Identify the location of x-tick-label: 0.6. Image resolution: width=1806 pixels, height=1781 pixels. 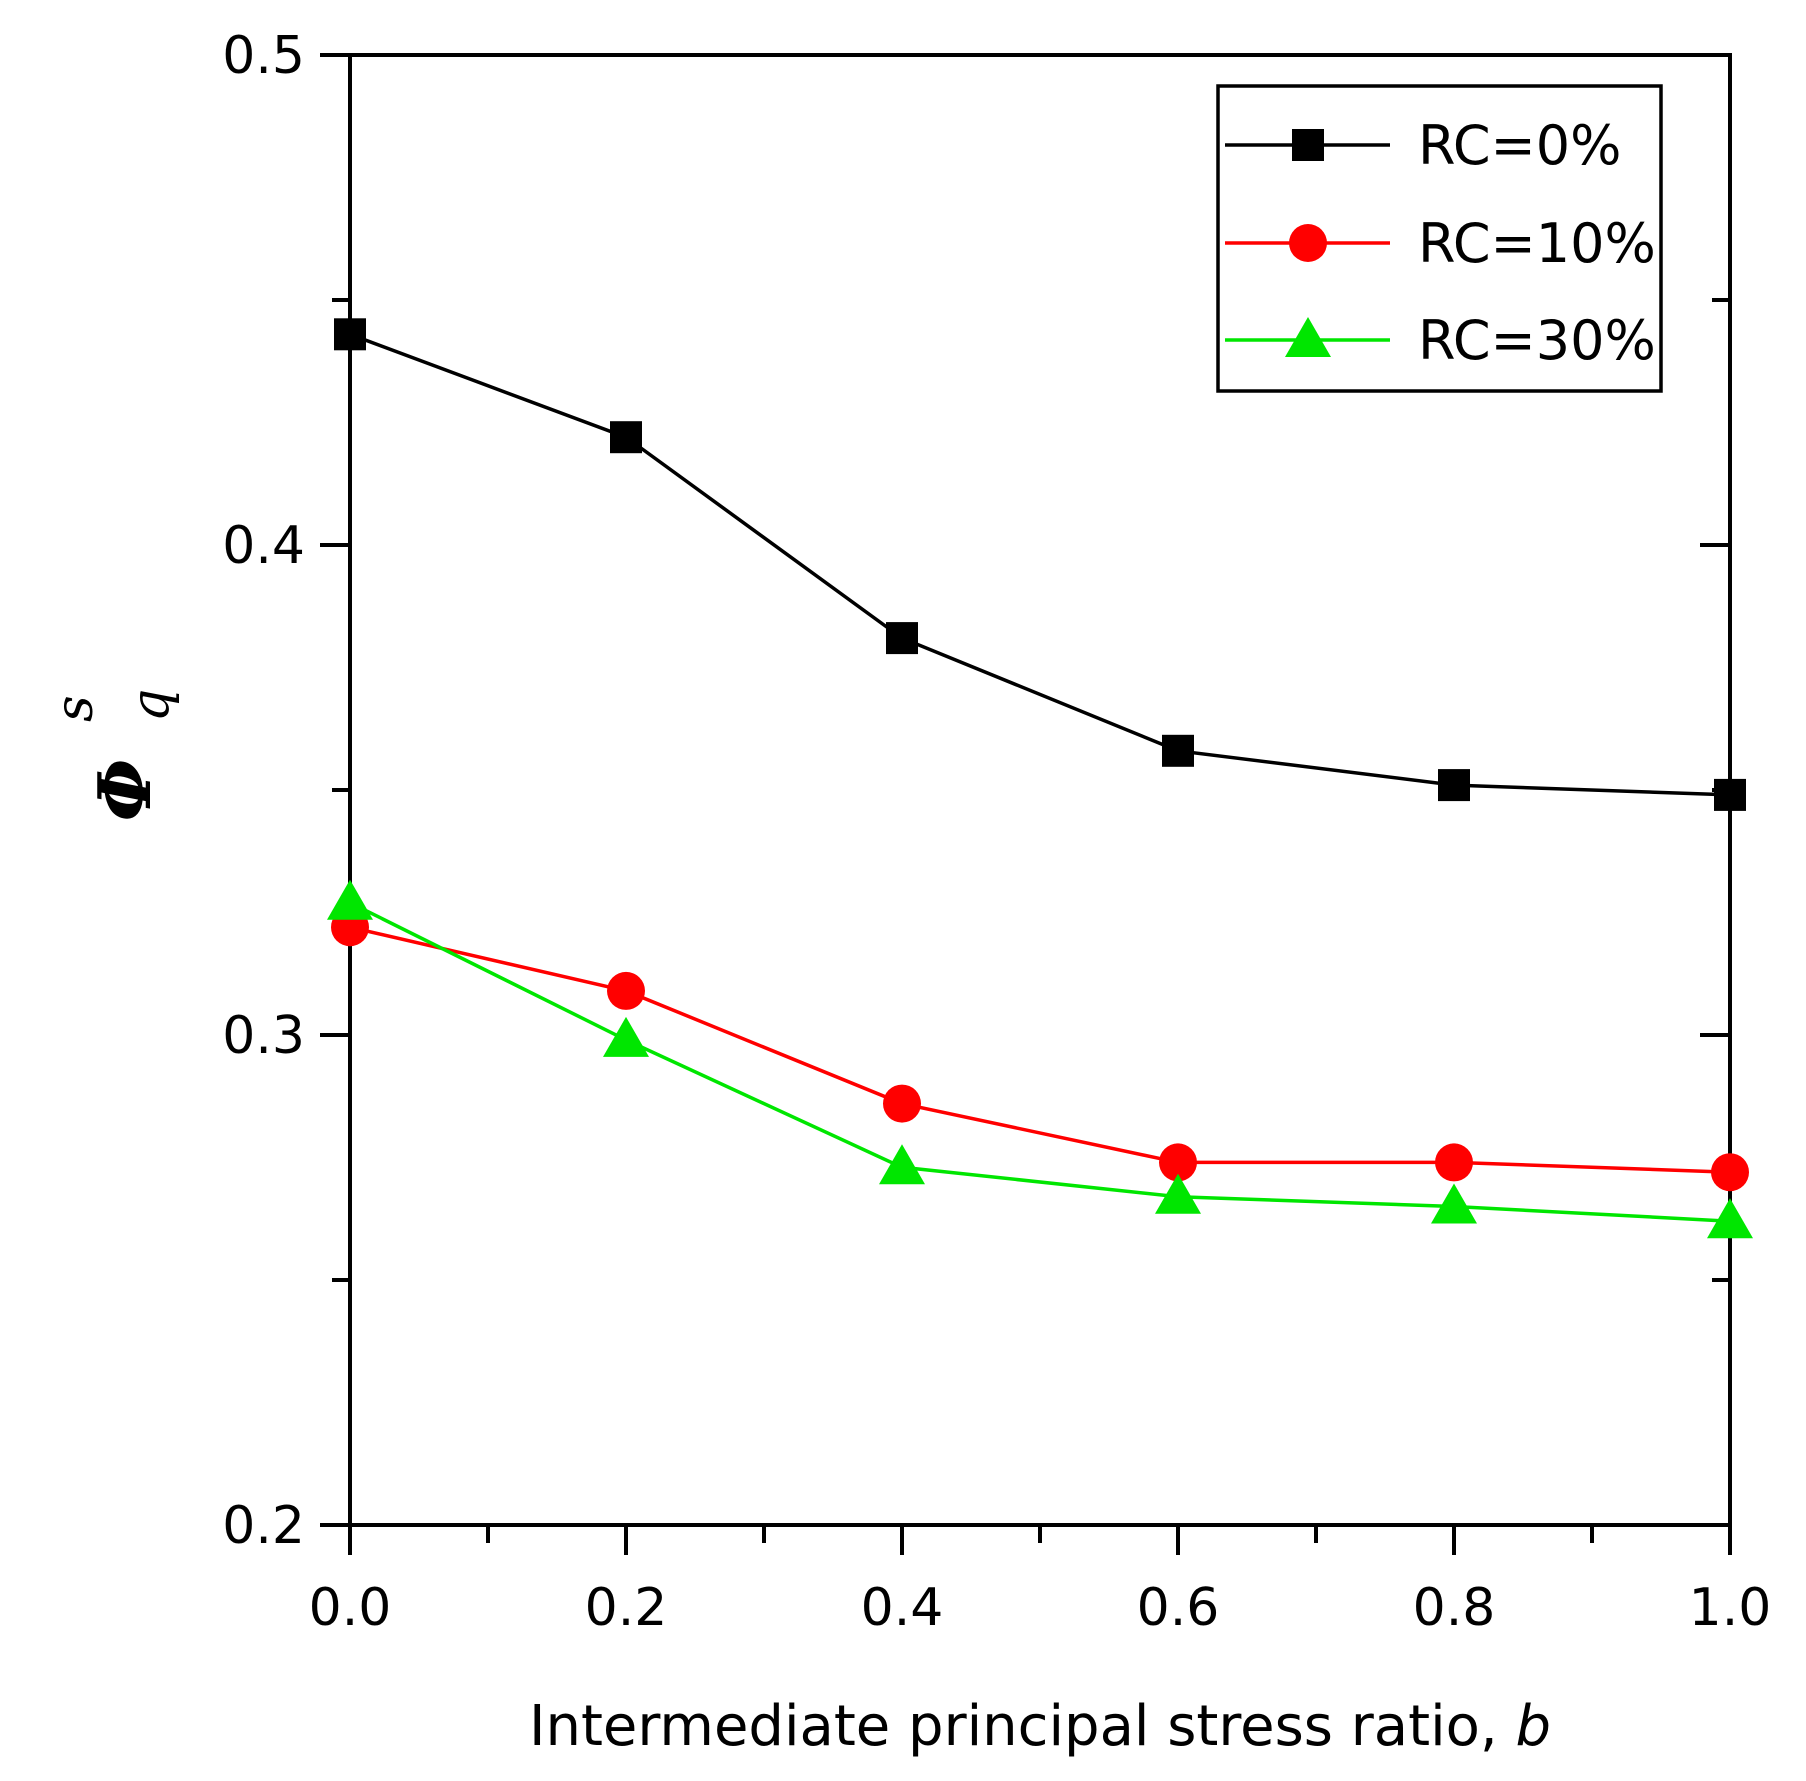
(1178, 1608).